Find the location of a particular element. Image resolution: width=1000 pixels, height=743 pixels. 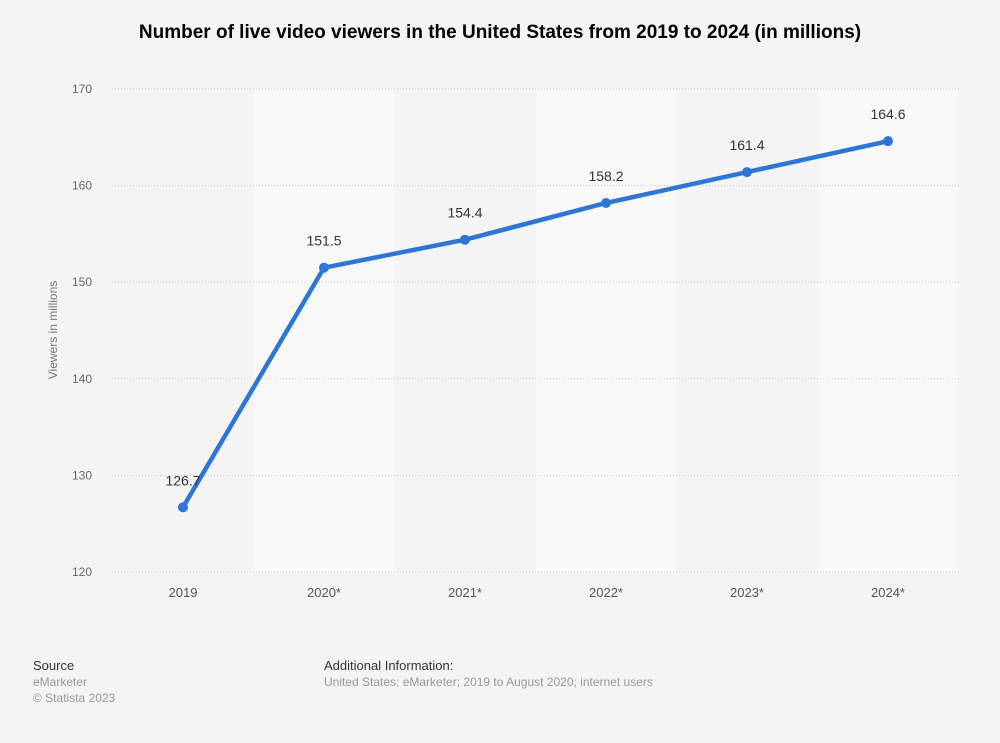

x-tick-label: 2023* is located at coordinates (747, 592).